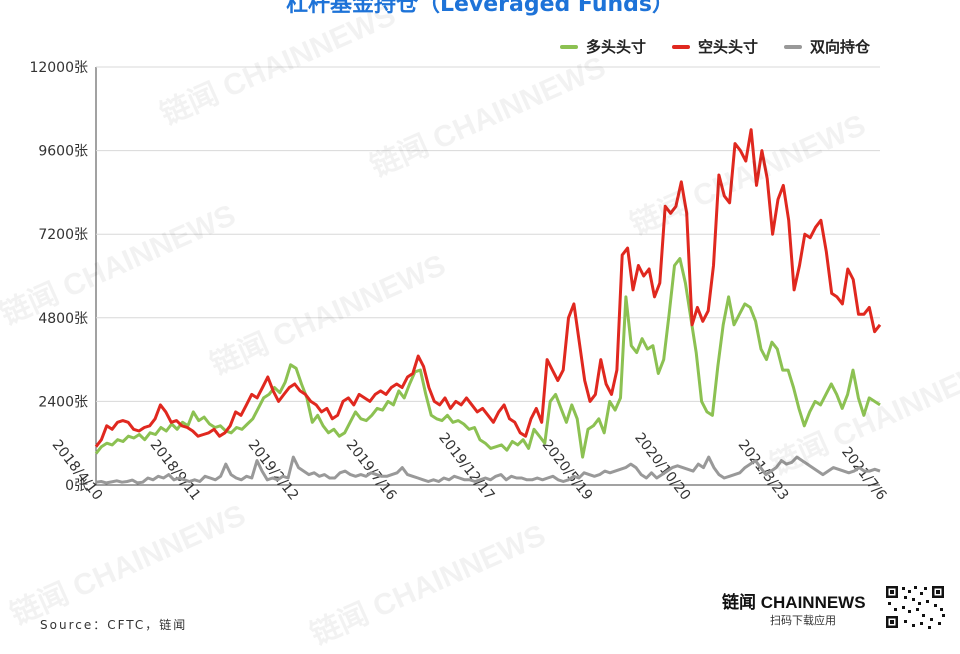 This screenshot has width=960, height=654. I want to click on y-tick-label: 0张, so click(76, 486).